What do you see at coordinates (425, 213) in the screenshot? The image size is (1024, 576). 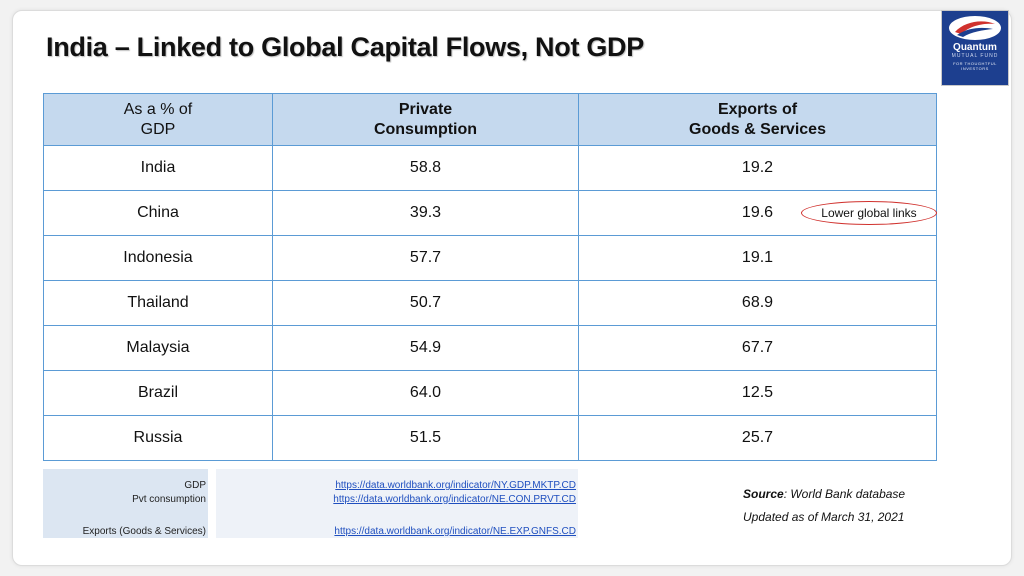 I see `consumption-cell: 39.3` at bounding box center [425, 213].